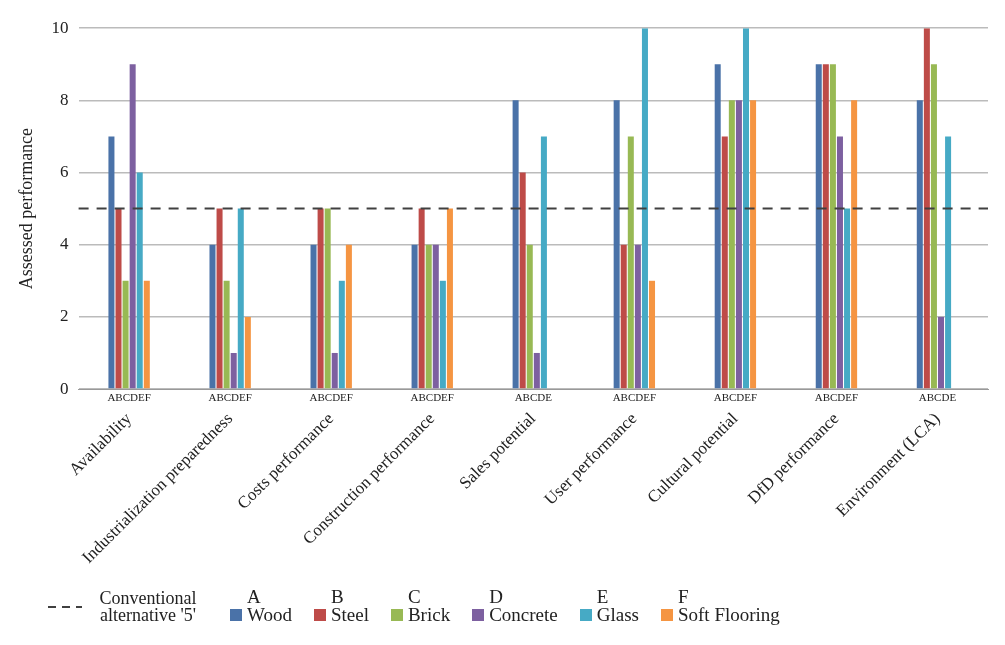 The height and width of the screenshot is (645, 1005). Describe the element at coordinates (269, 605) in the screenshot. I see `legend-label: A Wood` at that location.